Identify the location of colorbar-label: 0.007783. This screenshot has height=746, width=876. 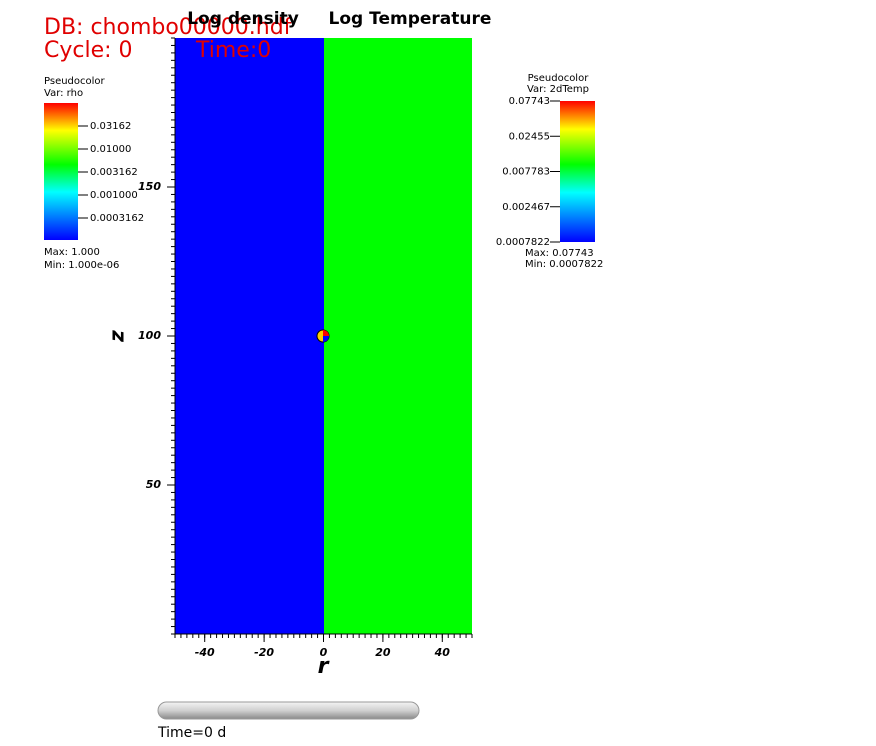
(526, 172).